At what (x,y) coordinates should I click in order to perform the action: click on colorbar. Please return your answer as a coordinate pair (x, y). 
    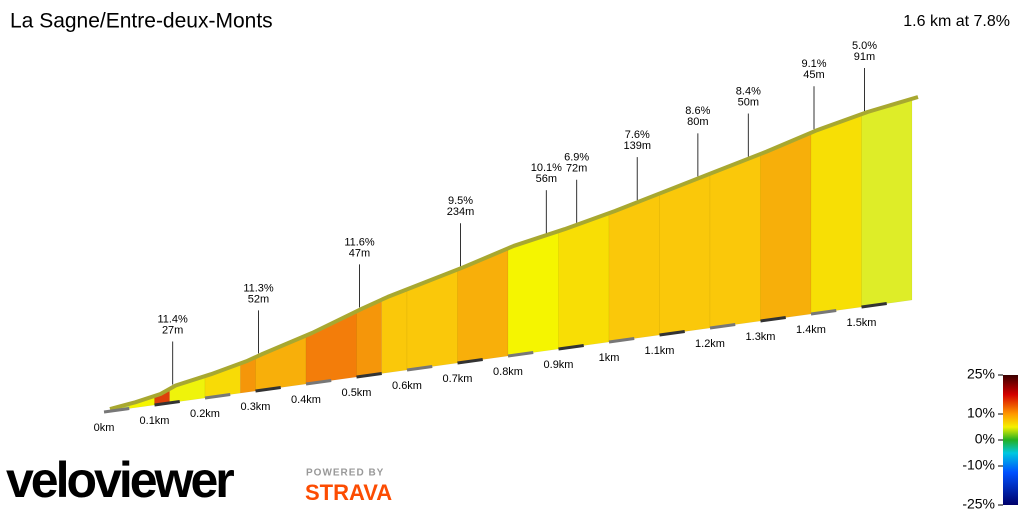
    Looking at the image, I should click on (1010, 440).